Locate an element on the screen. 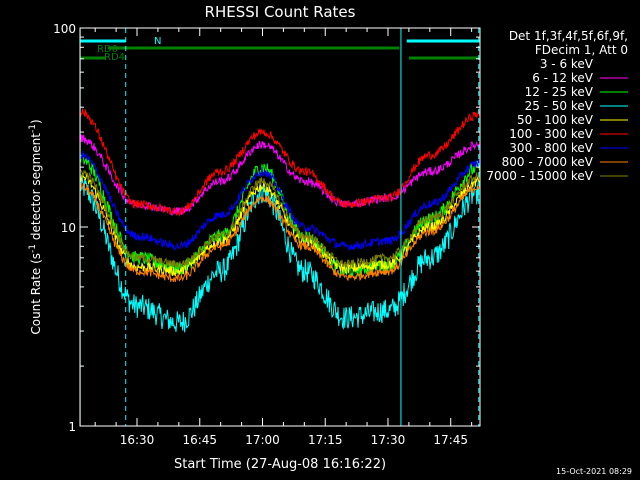  x-tick-label: 17:15 is located at coordinates (325, 440).